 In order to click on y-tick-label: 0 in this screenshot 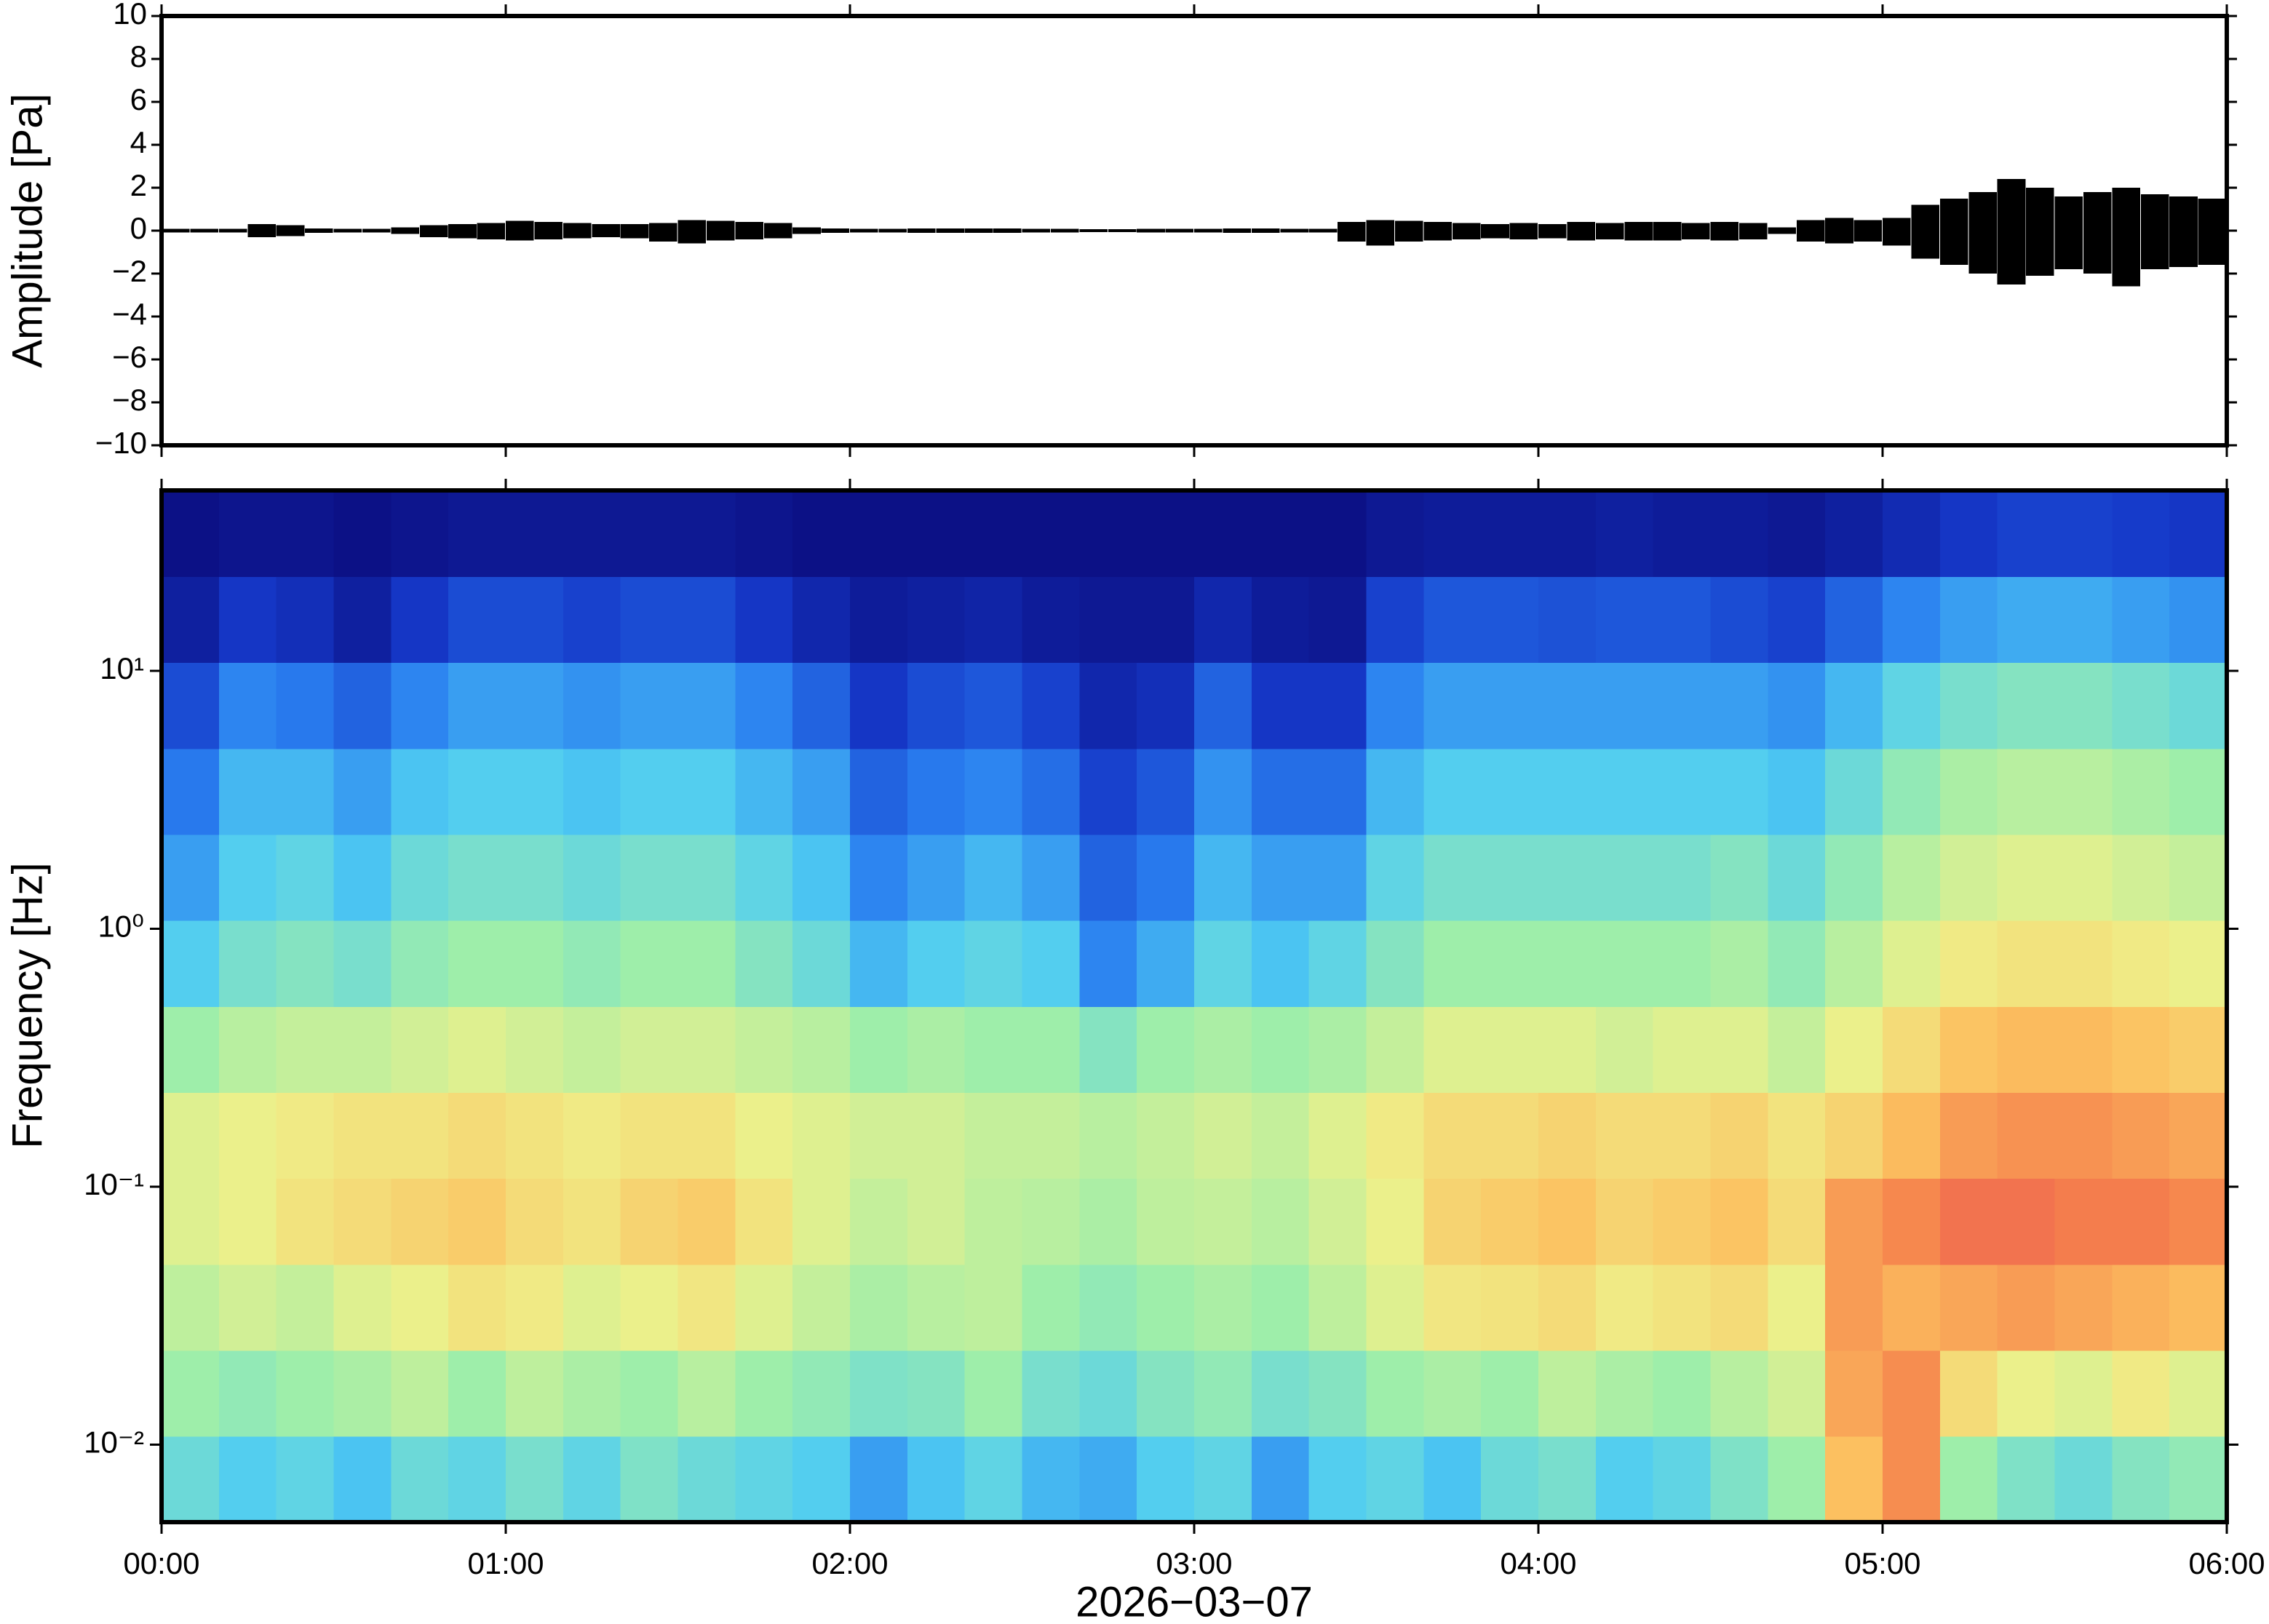, I will do `click(138, 228)`.